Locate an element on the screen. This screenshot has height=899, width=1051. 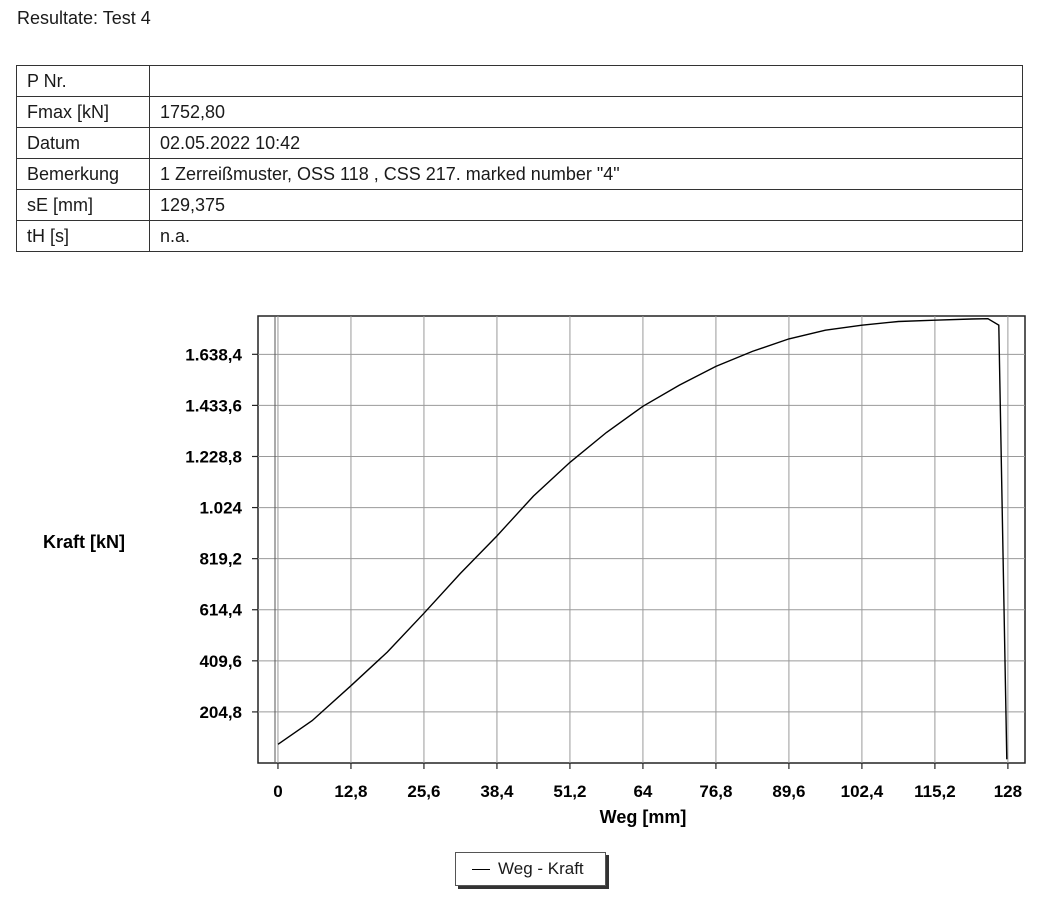
x-axis-label: Weg [mm] is located at coordinates (643, 817).